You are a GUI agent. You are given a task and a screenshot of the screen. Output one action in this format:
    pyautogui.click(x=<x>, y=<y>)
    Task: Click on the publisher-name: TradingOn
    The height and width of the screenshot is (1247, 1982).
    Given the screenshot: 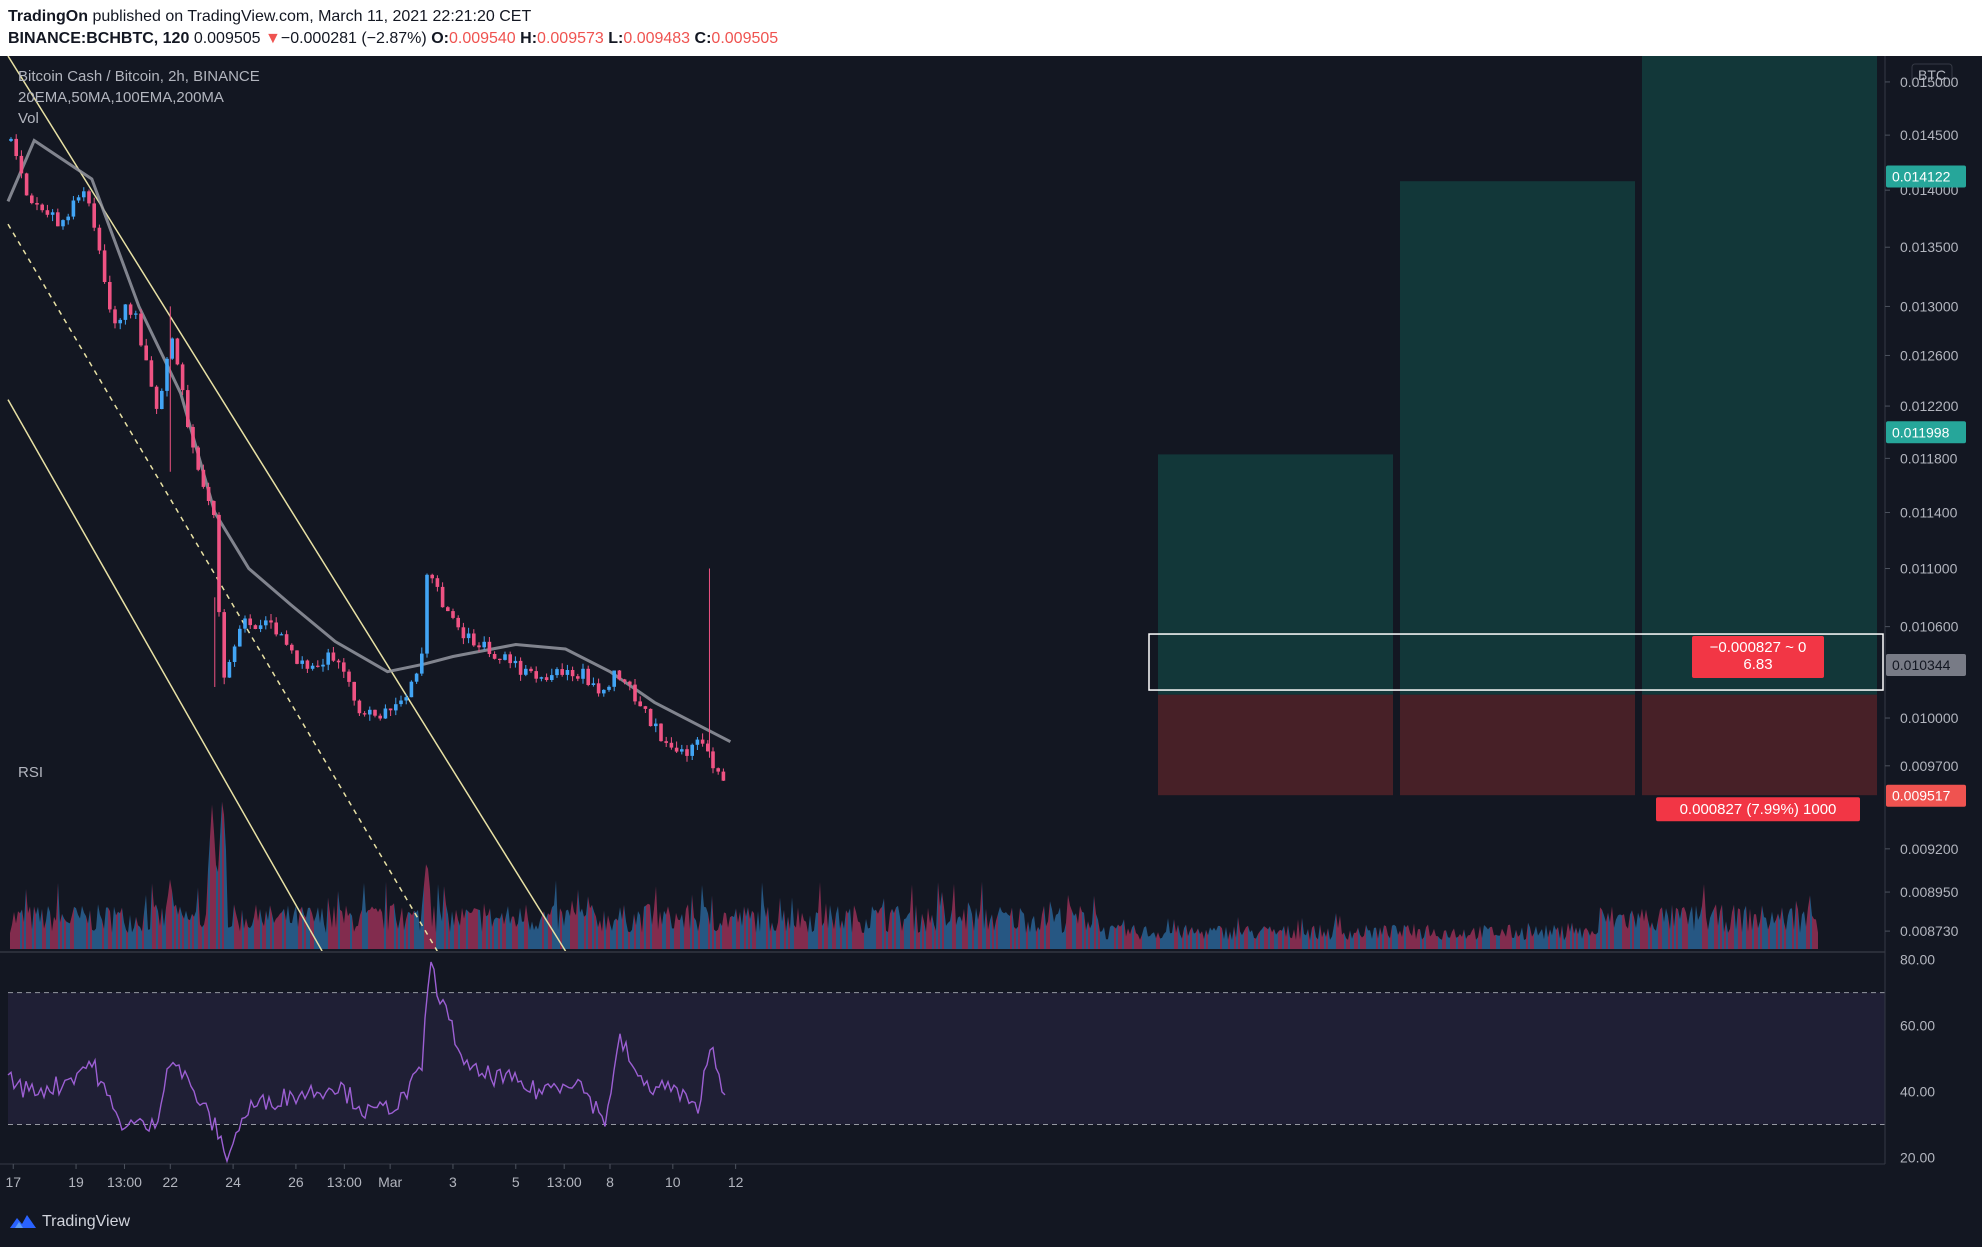 What is the action you would take?
    pyautogui.click(x=48, y=16)
    